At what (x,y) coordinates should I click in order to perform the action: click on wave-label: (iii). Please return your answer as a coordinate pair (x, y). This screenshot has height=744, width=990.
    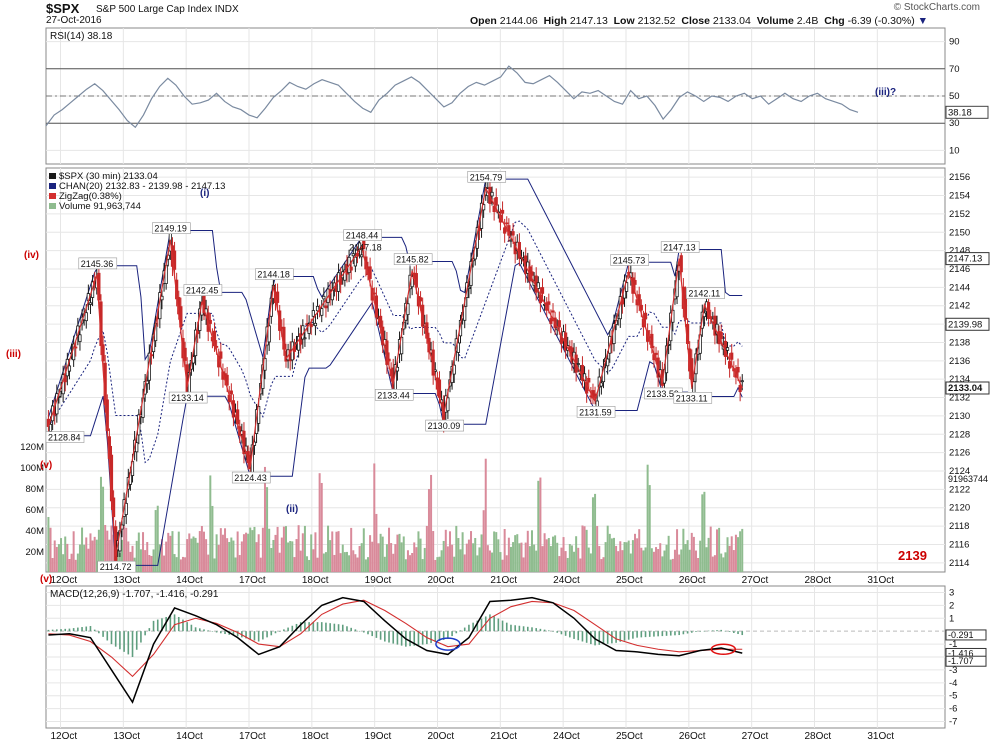
    Looking at the image, I should click on (13, 354).